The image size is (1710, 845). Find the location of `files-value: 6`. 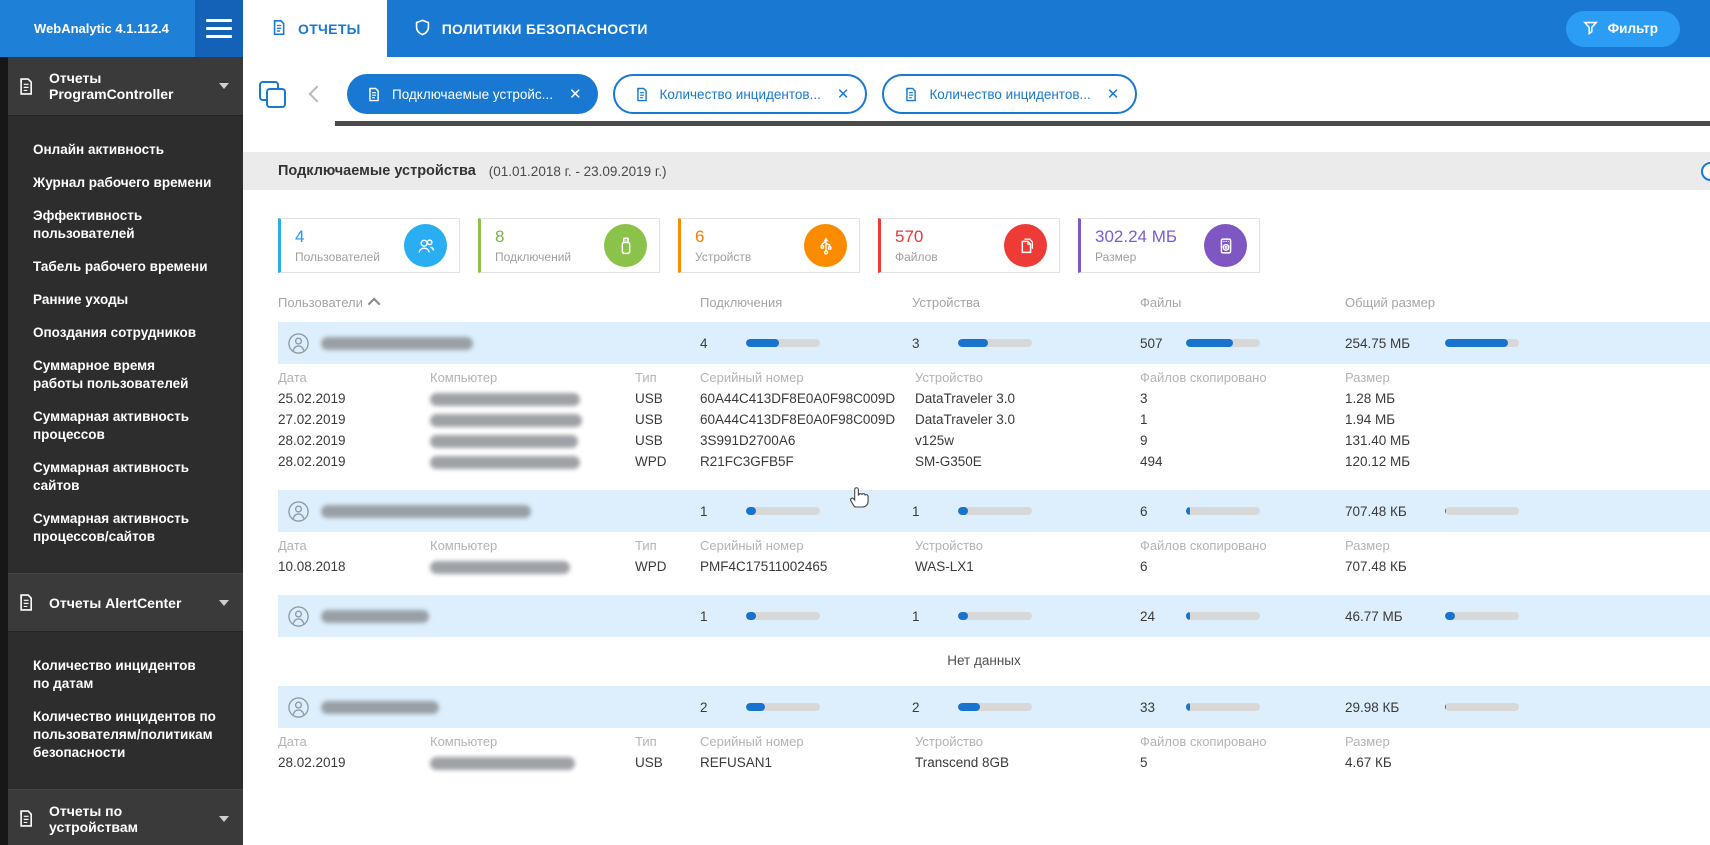

files-value: 6 is located at coordinates (1144, 511).